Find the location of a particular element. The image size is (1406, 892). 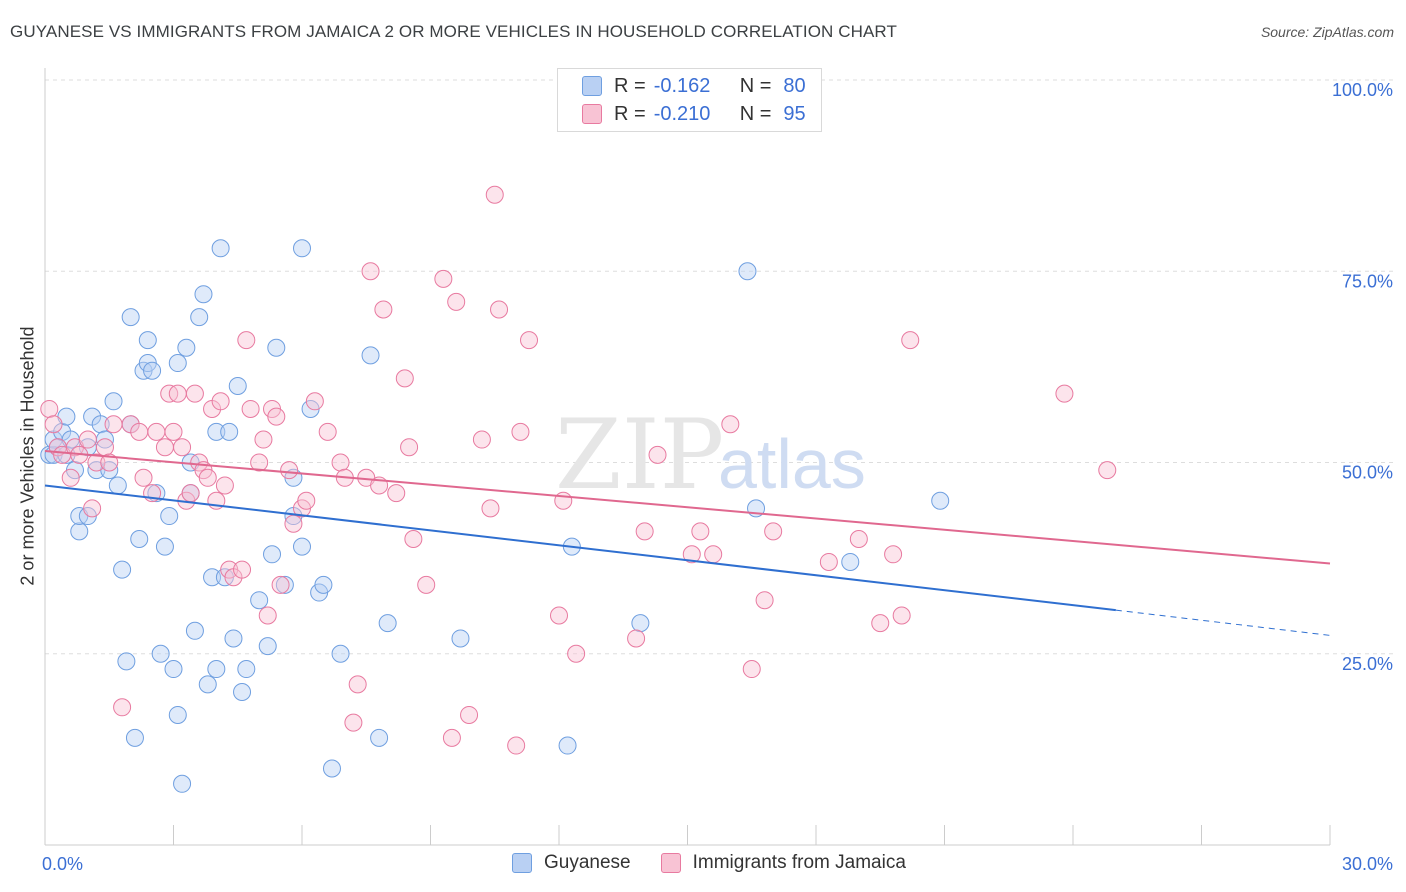

y-axis-label: 2 or more Vehicles in Household is located at coordinates (27, 456).